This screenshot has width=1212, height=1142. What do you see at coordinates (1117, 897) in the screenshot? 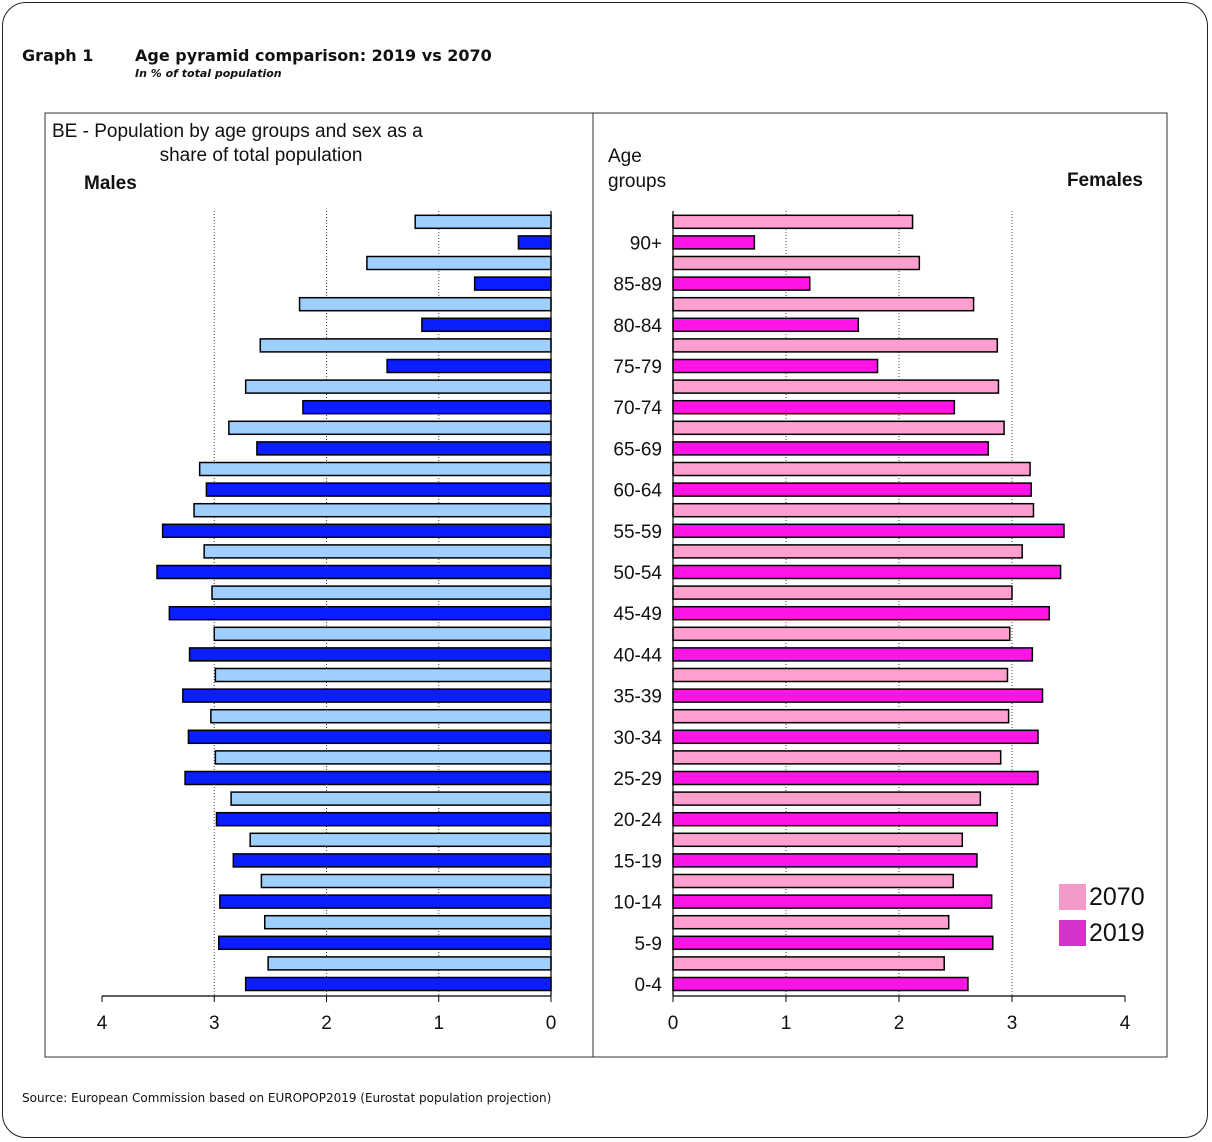
I see `legend-label-2070: 2070` at bounding box center [1117, 897].